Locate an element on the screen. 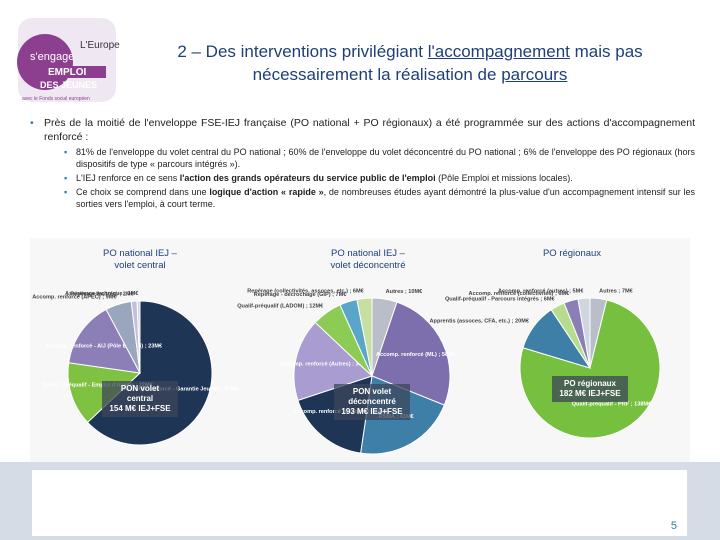 This screenshot has width=720, height=540. slice-label: Accomp. renforcé (autres) ; 5M€ is located at coordinates (541, 291).